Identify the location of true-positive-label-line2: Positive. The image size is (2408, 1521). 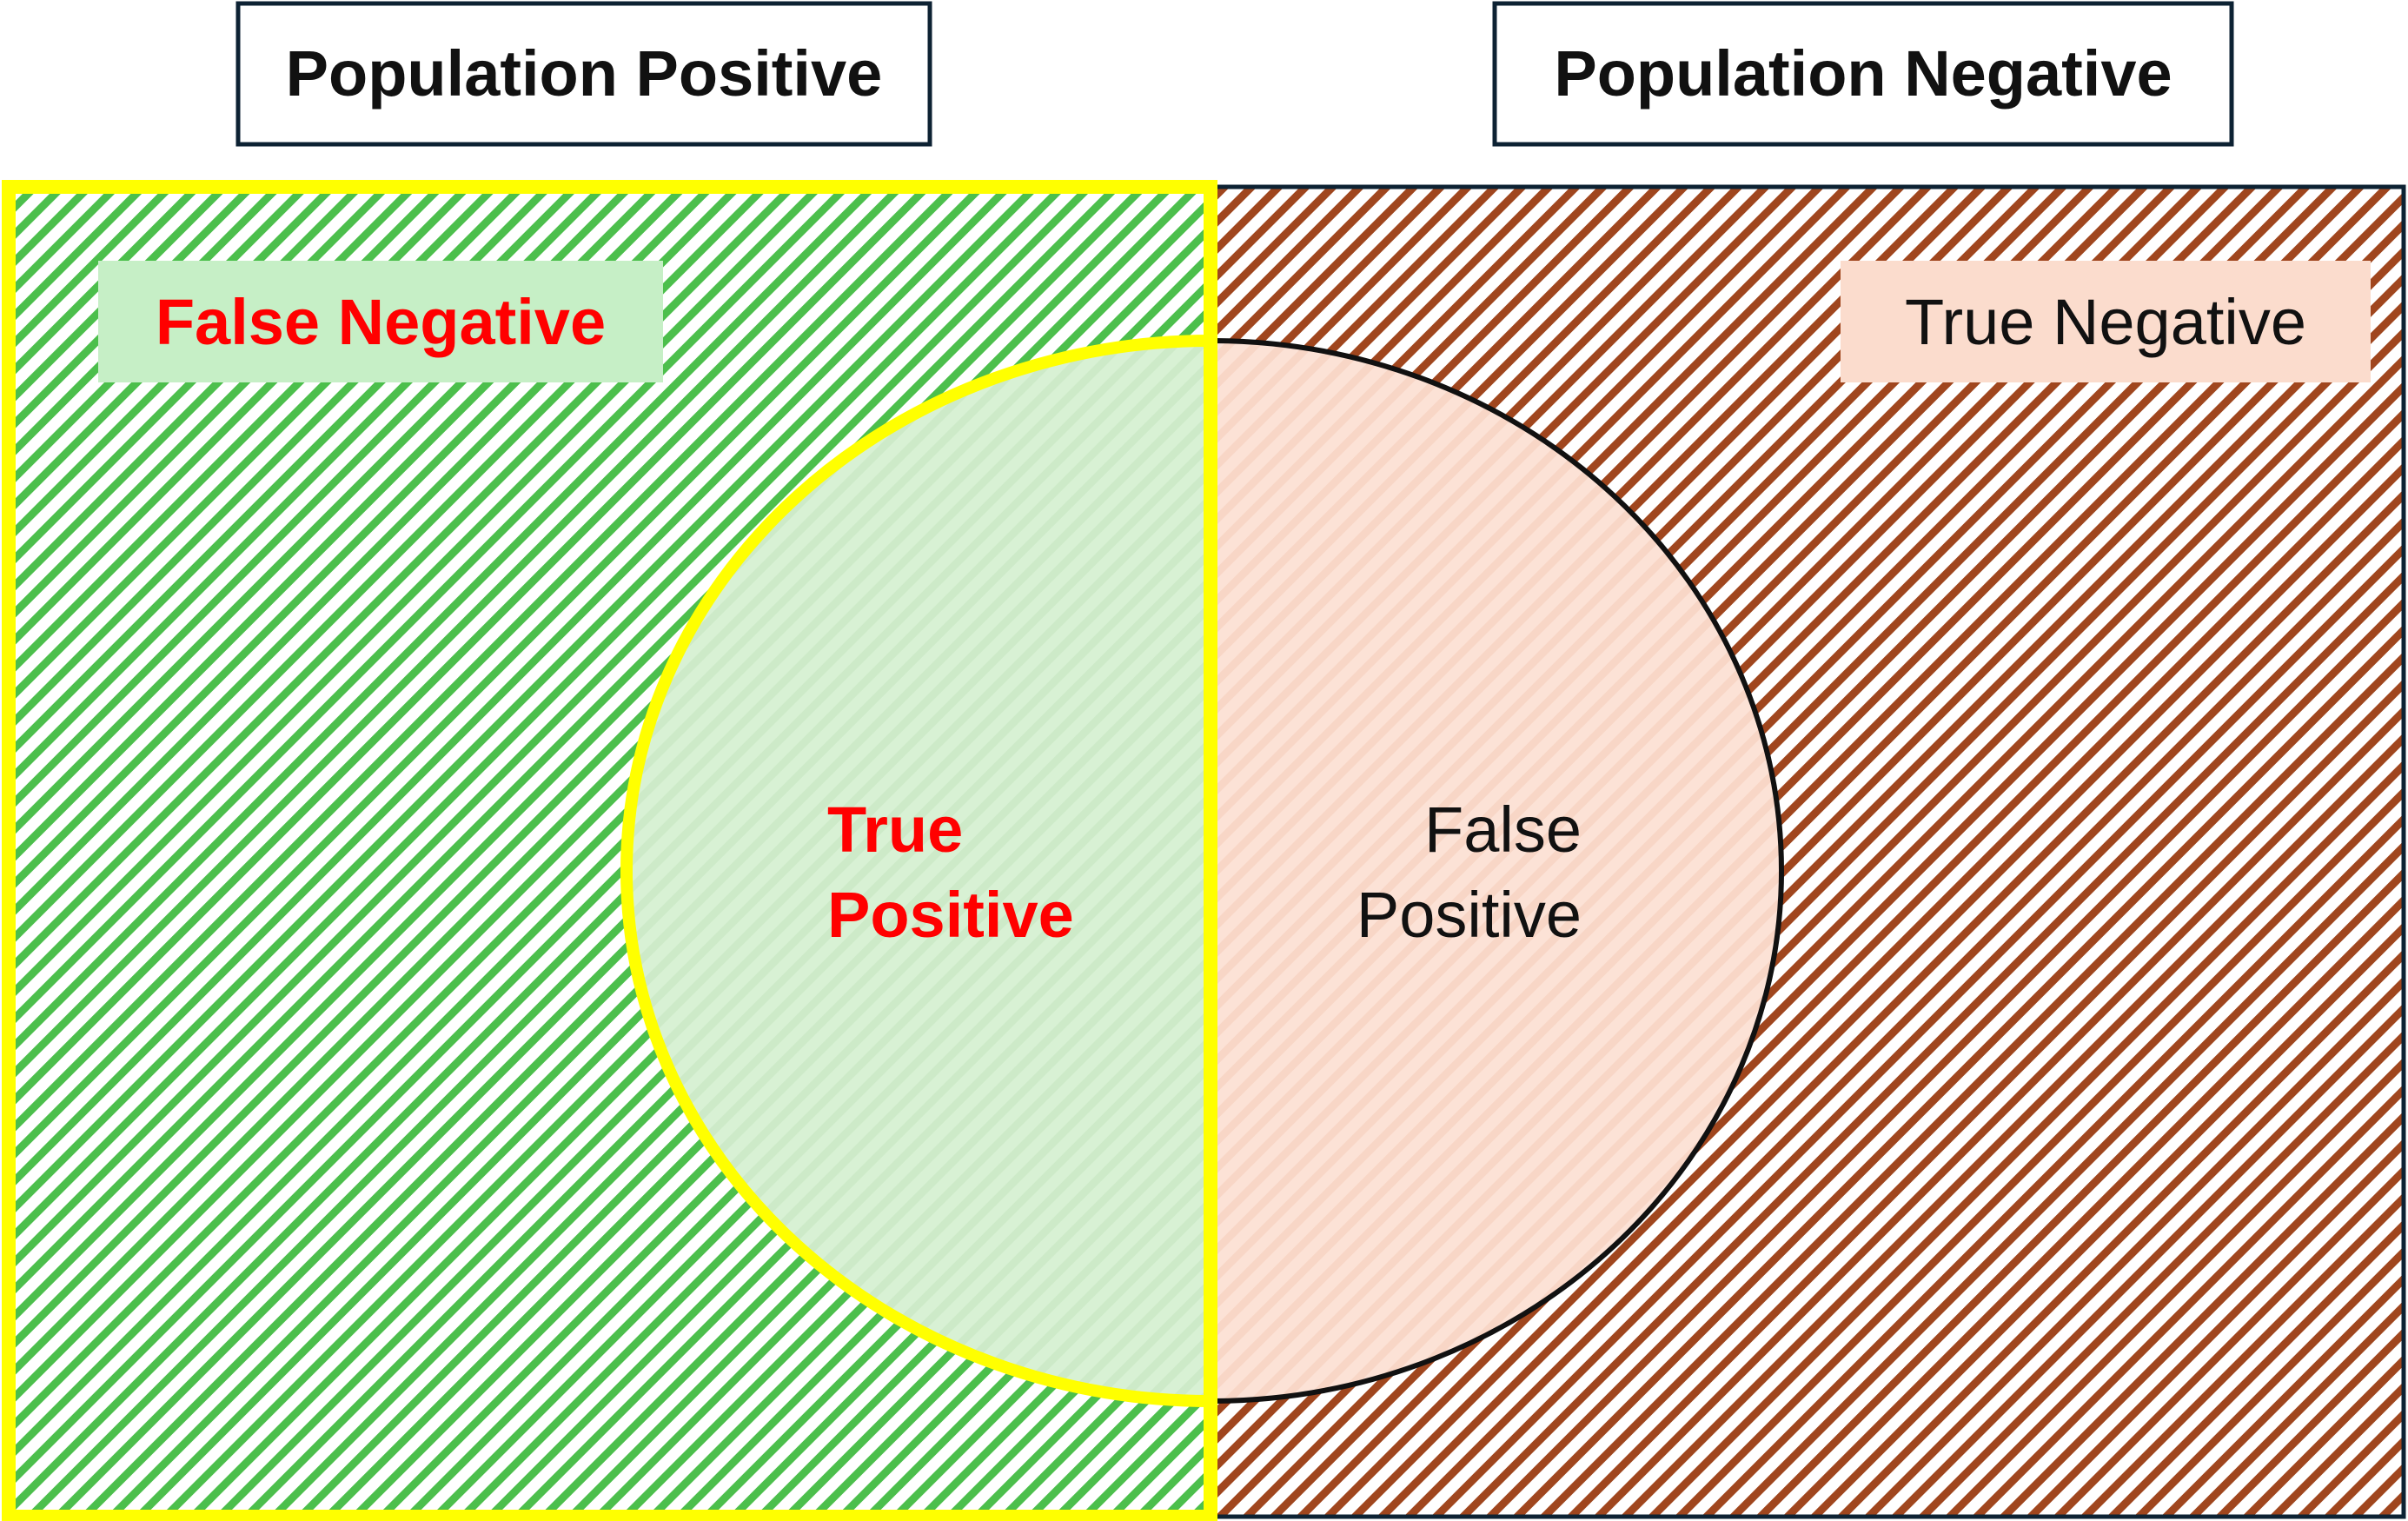
(950, 915).